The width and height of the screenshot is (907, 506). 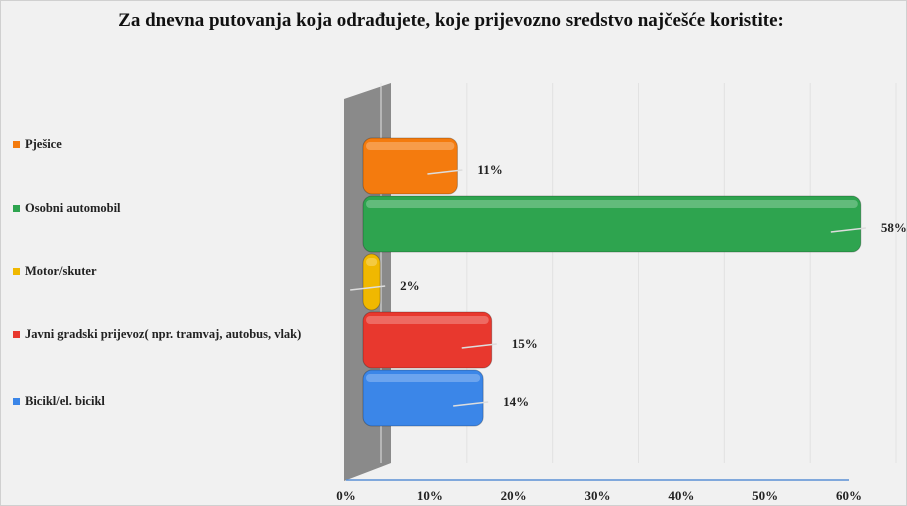 What do you see at coordinates (410, 285) in the screenshot?
I see `data-label: 2%` at bounding box center [410, 285].